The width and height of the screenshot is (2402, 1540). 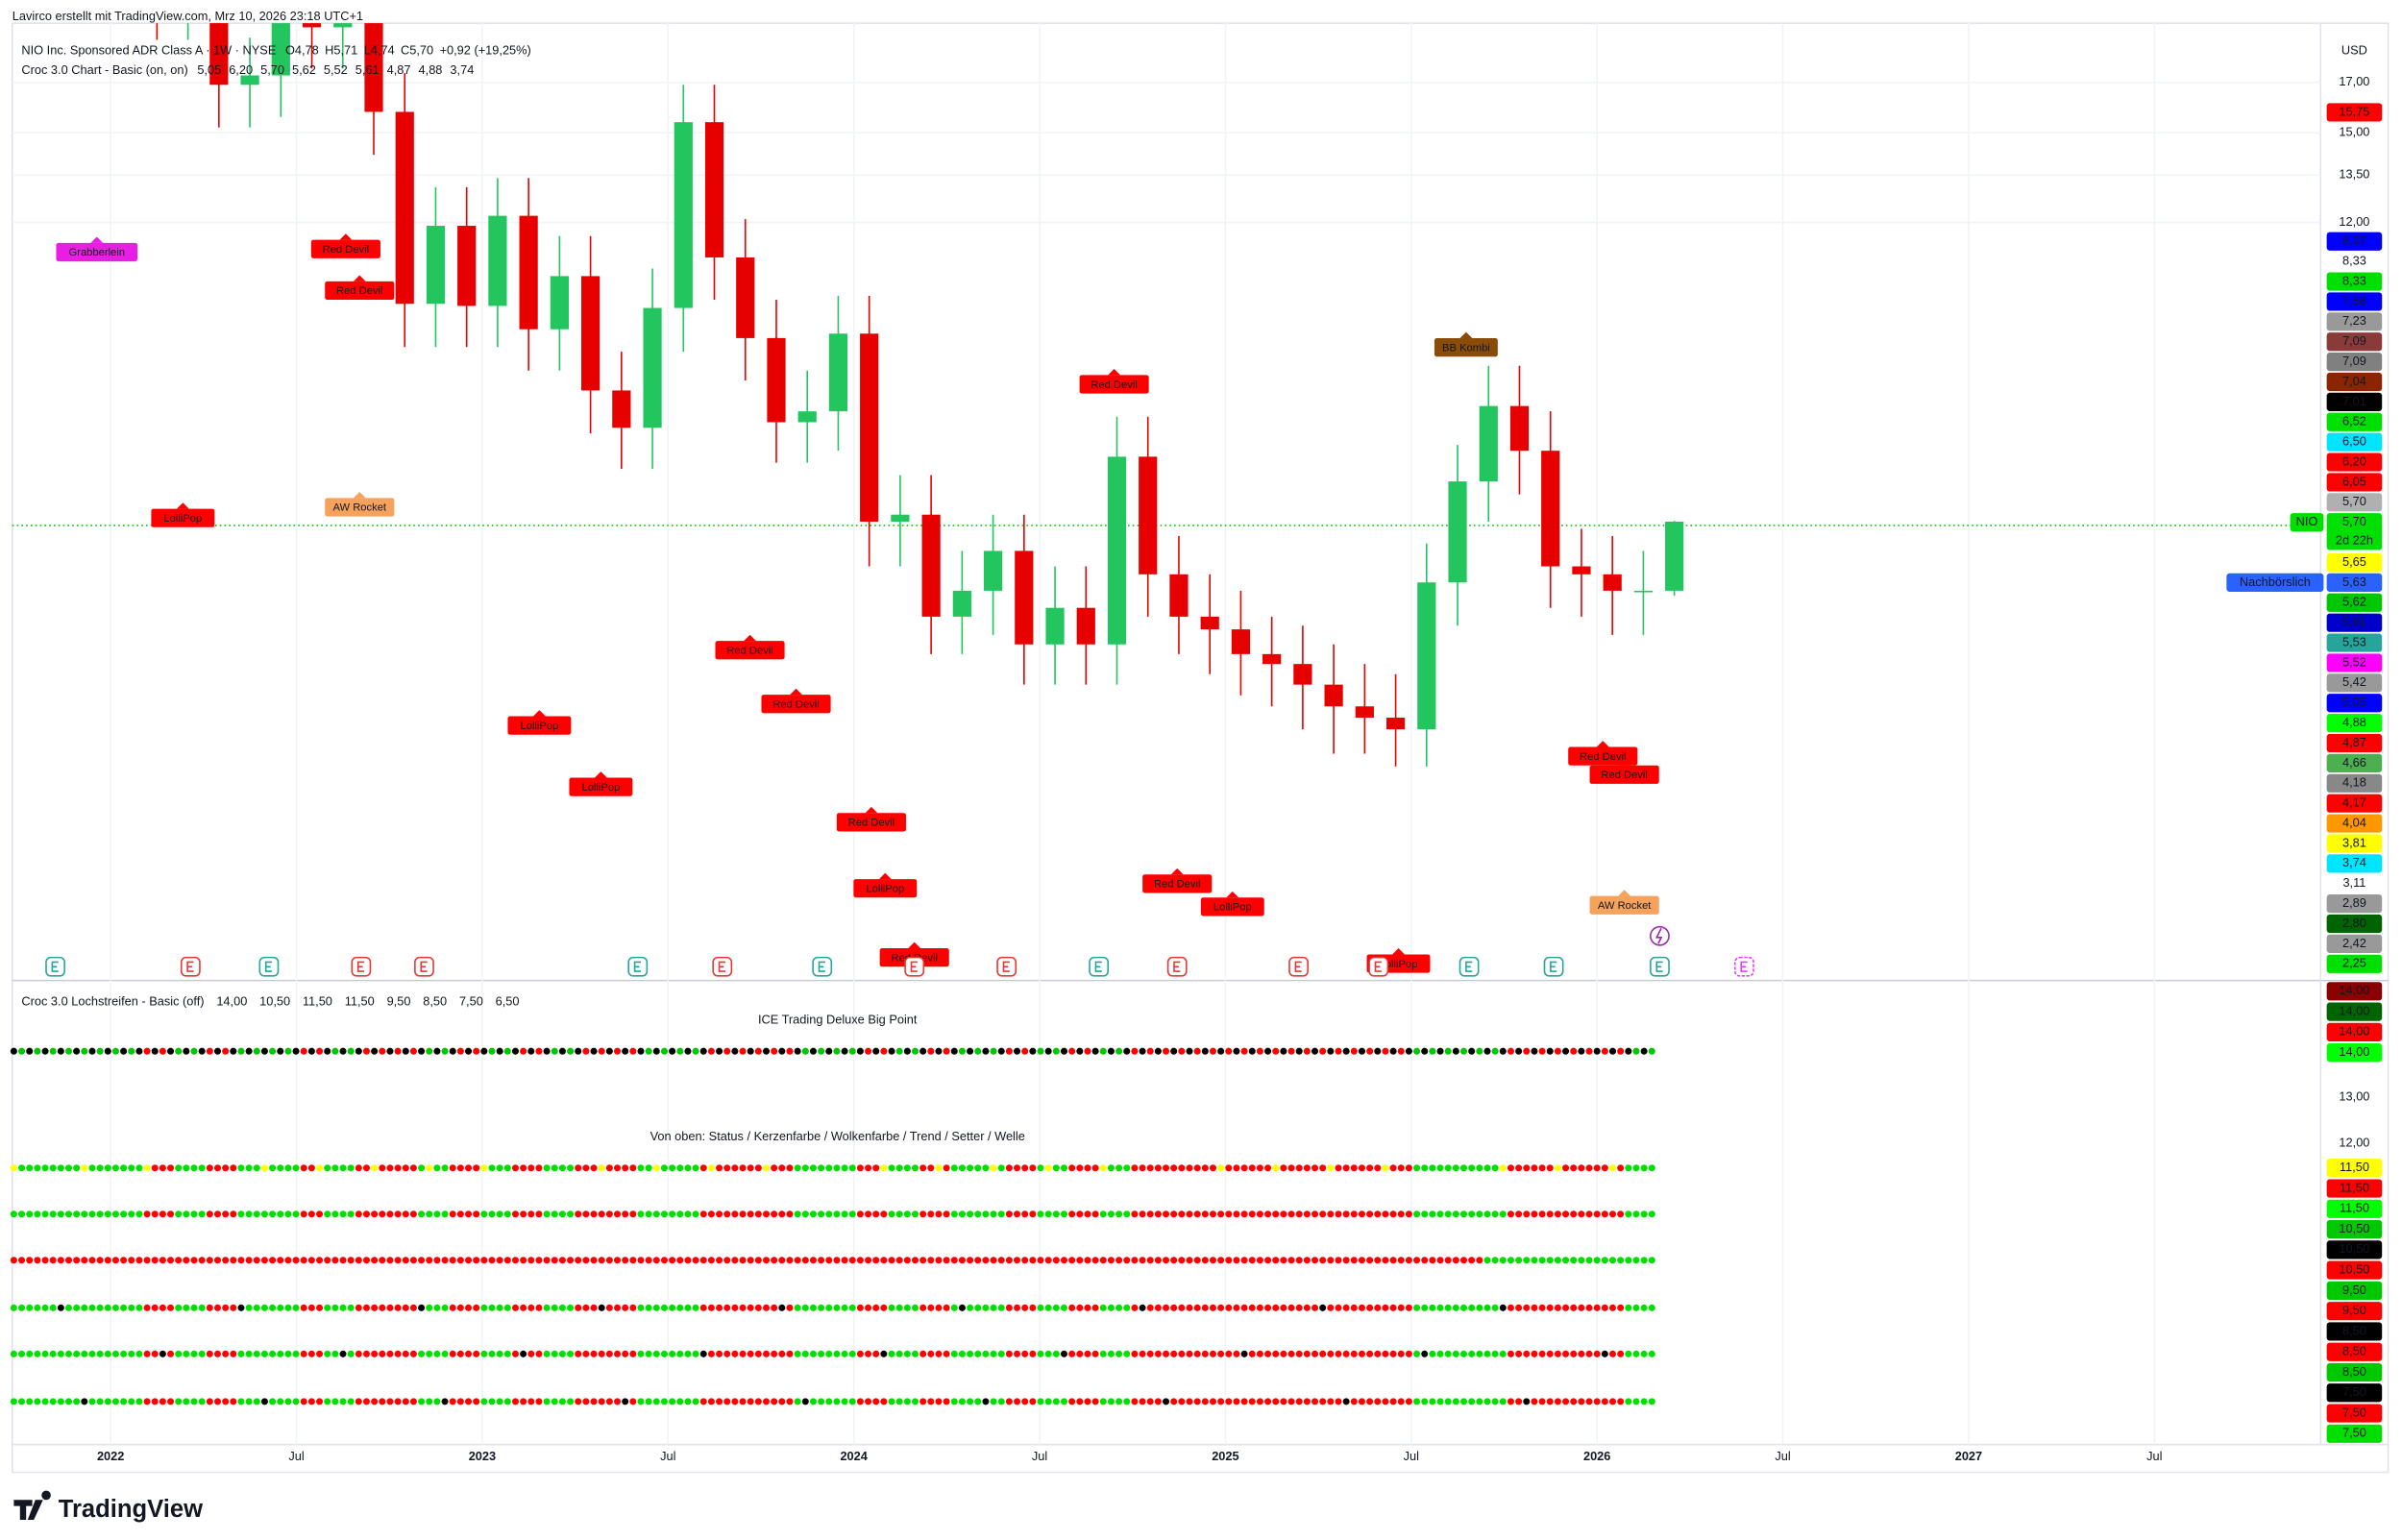 What do you see at coordinates (417, 50) in the screenshot?
I see `ohlc-value: C5,70` at bounding box center [417, 50].